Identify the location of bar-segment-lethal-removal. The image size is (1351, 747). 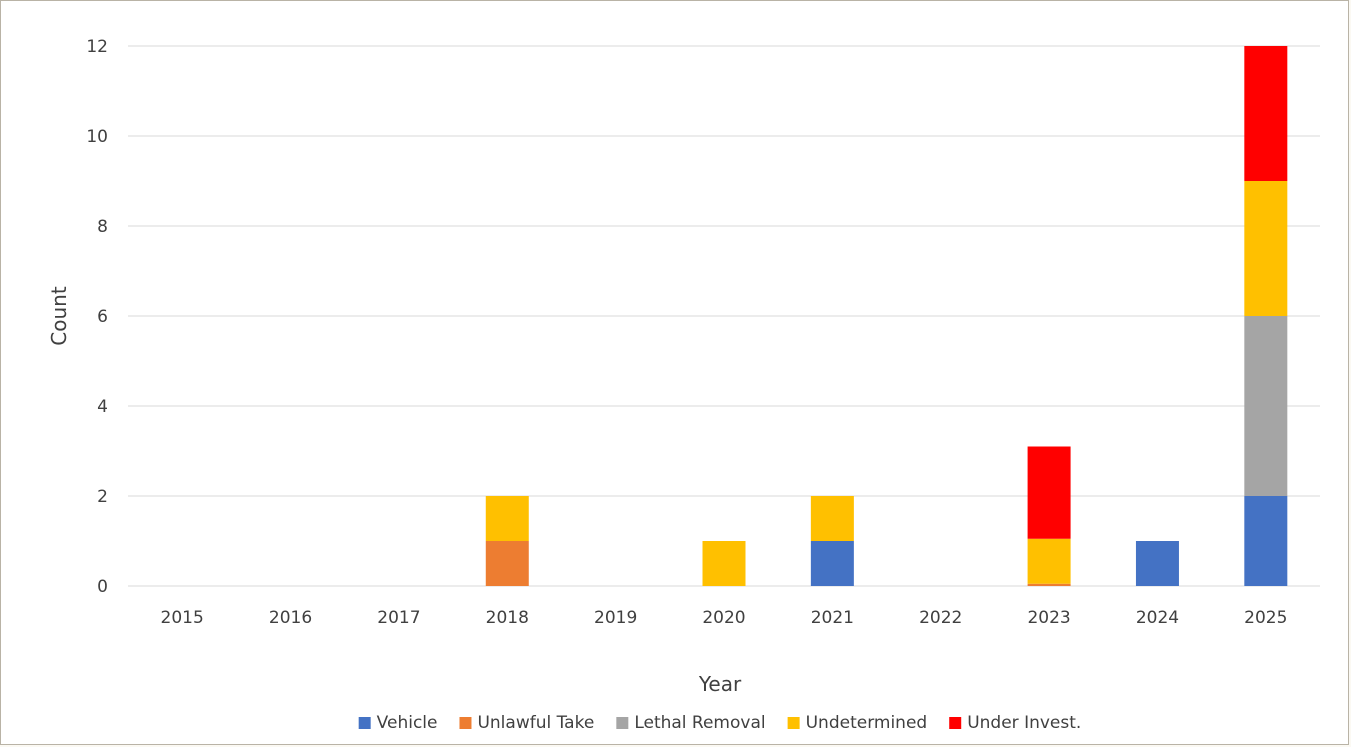
(1266, 406).